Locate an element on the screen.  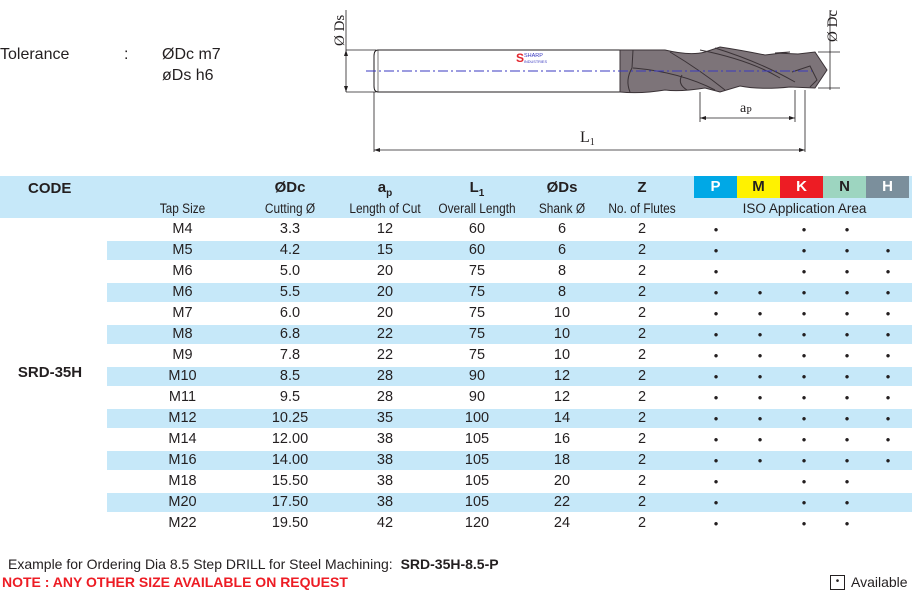
cell-cutting-diameter: 10.25 is located at coordinates (290, 418).